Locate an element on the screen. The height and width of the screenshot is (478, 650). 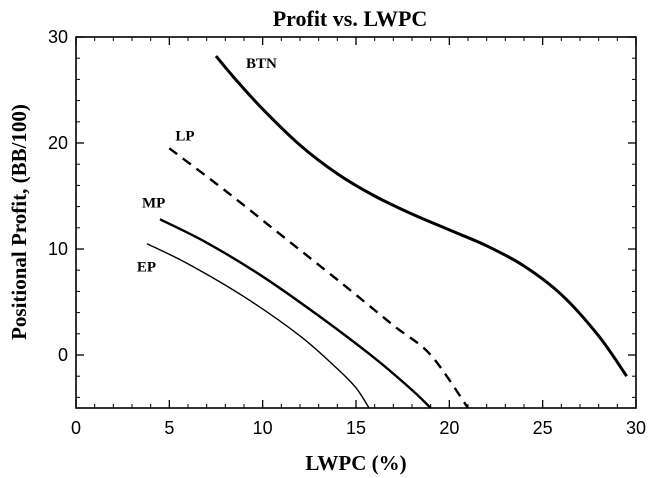
chart-title: Profit vs. LWPC is located at coordinates (350, 18).